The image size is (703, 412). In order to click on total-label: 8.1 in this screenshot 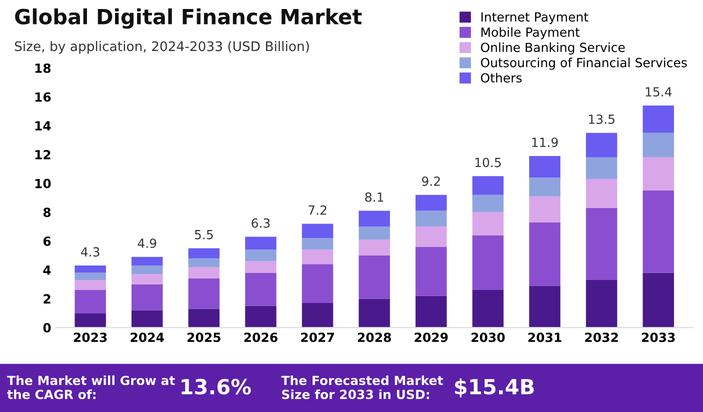, I will do `click(374, 197)`.